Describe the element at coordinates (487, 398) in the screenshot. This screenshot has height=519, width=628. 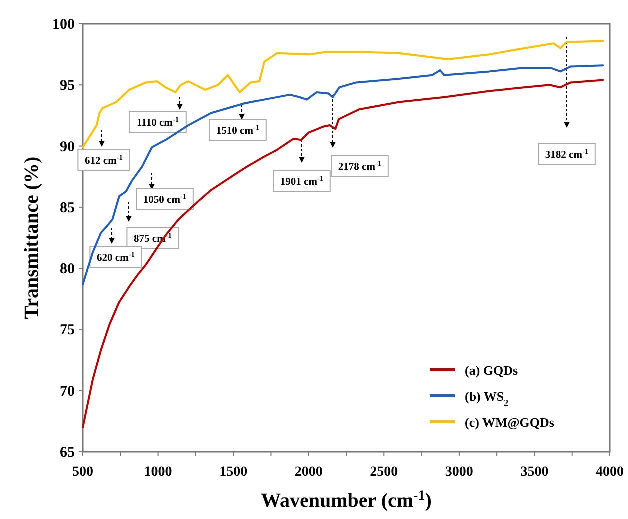
I see `legend-label: (b) WS$_{2}$` at that location.